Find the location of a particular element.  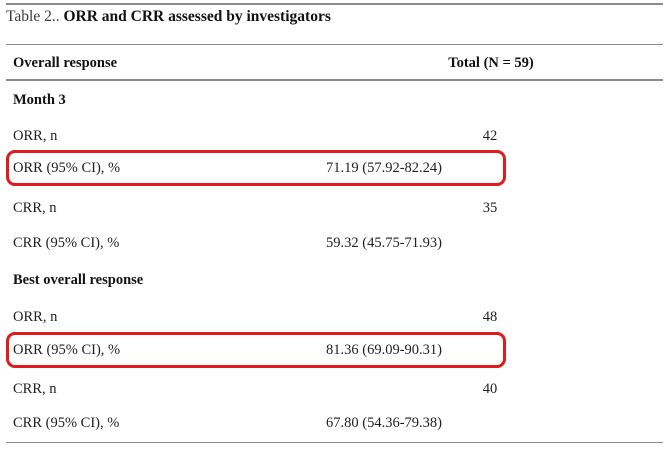

header-rule-top is located at coordinates (334, 44).